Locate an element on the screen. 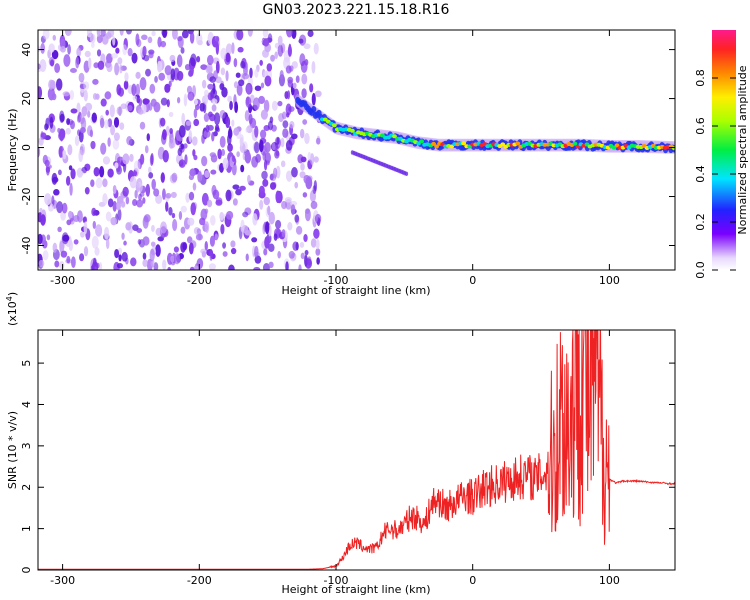 The width and height of the screenshot is (750, 600). ridge-core is located at coordinates (314, 109).